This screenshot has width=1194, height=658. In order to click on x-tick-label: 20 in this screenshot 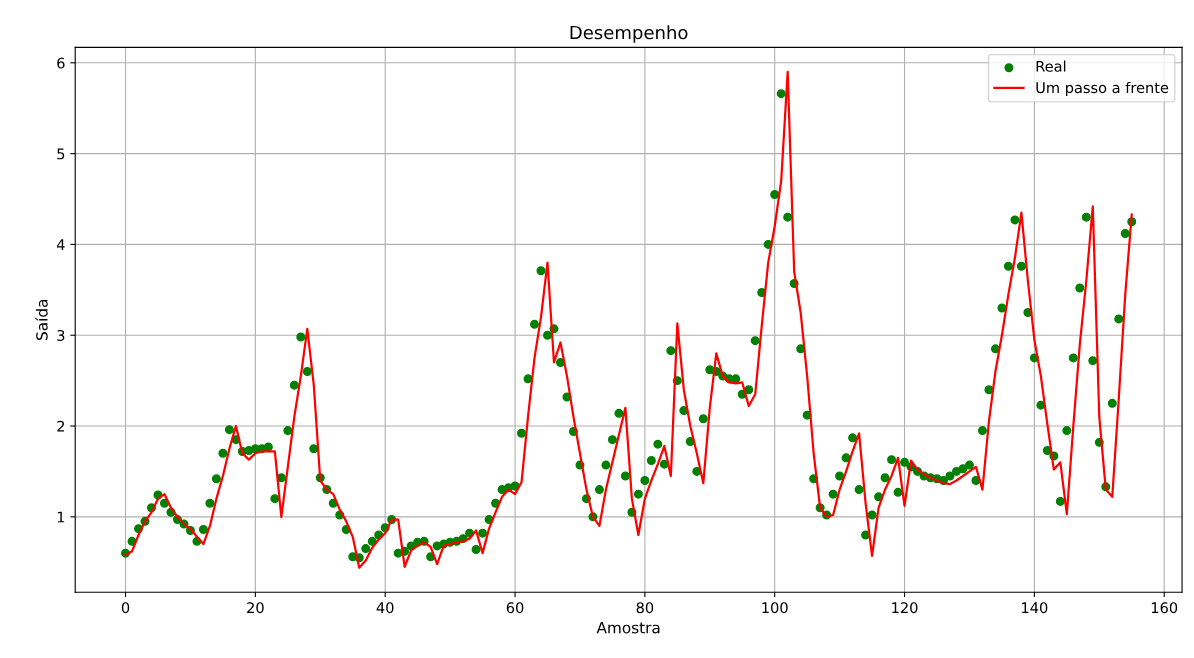, I will do `click(255, 608)`.